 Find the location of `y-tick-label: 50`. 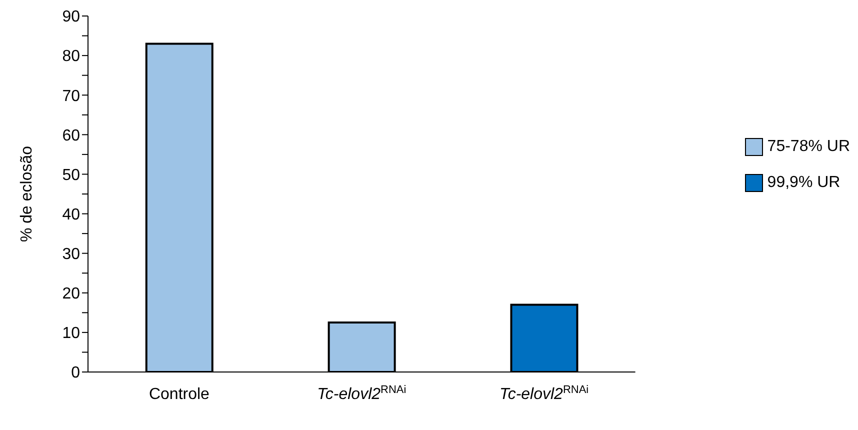

y-tick-label: 50 is located at coordinates (71, 175).